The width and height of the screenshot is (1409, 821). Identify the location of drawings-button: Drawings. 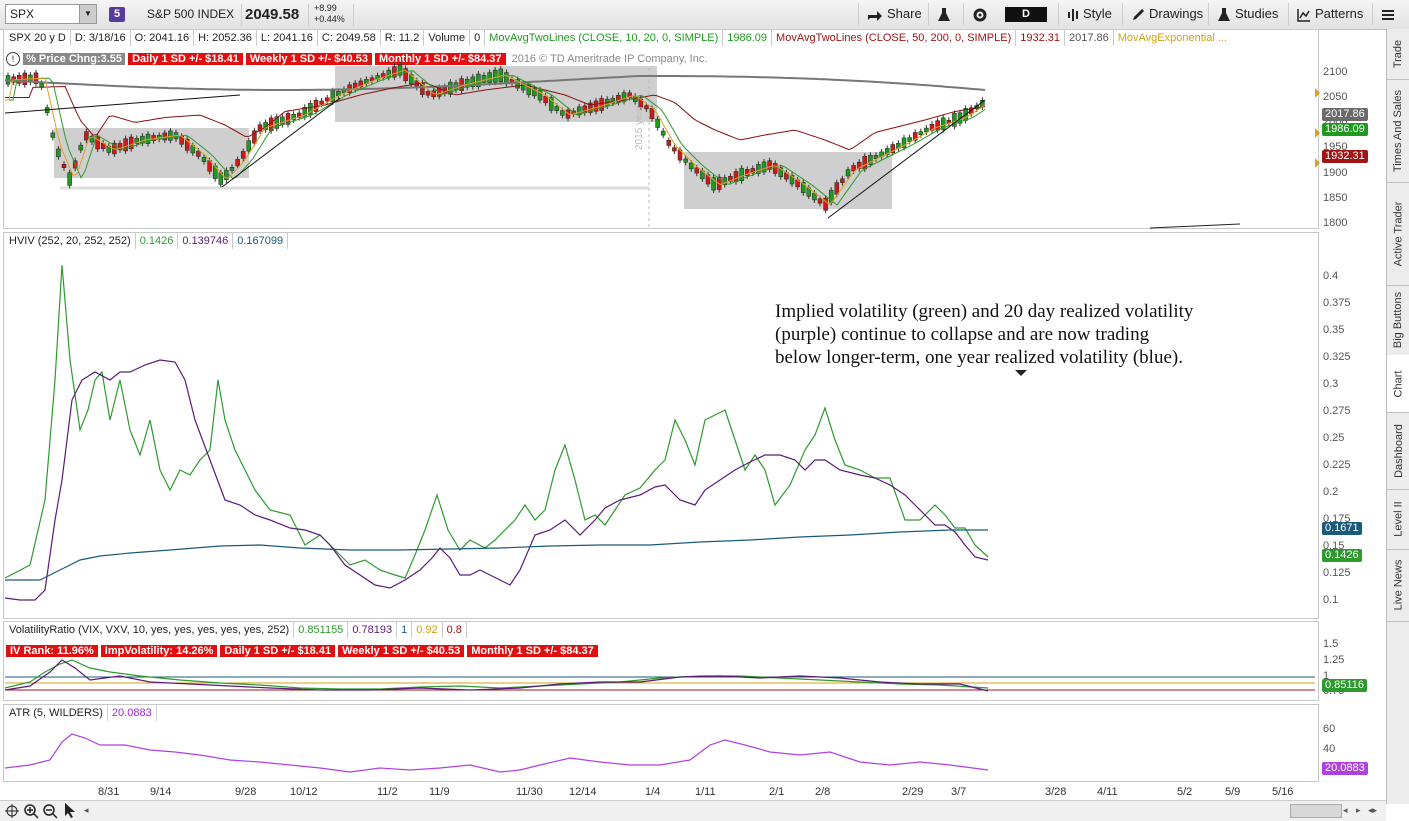
(1165, 14).